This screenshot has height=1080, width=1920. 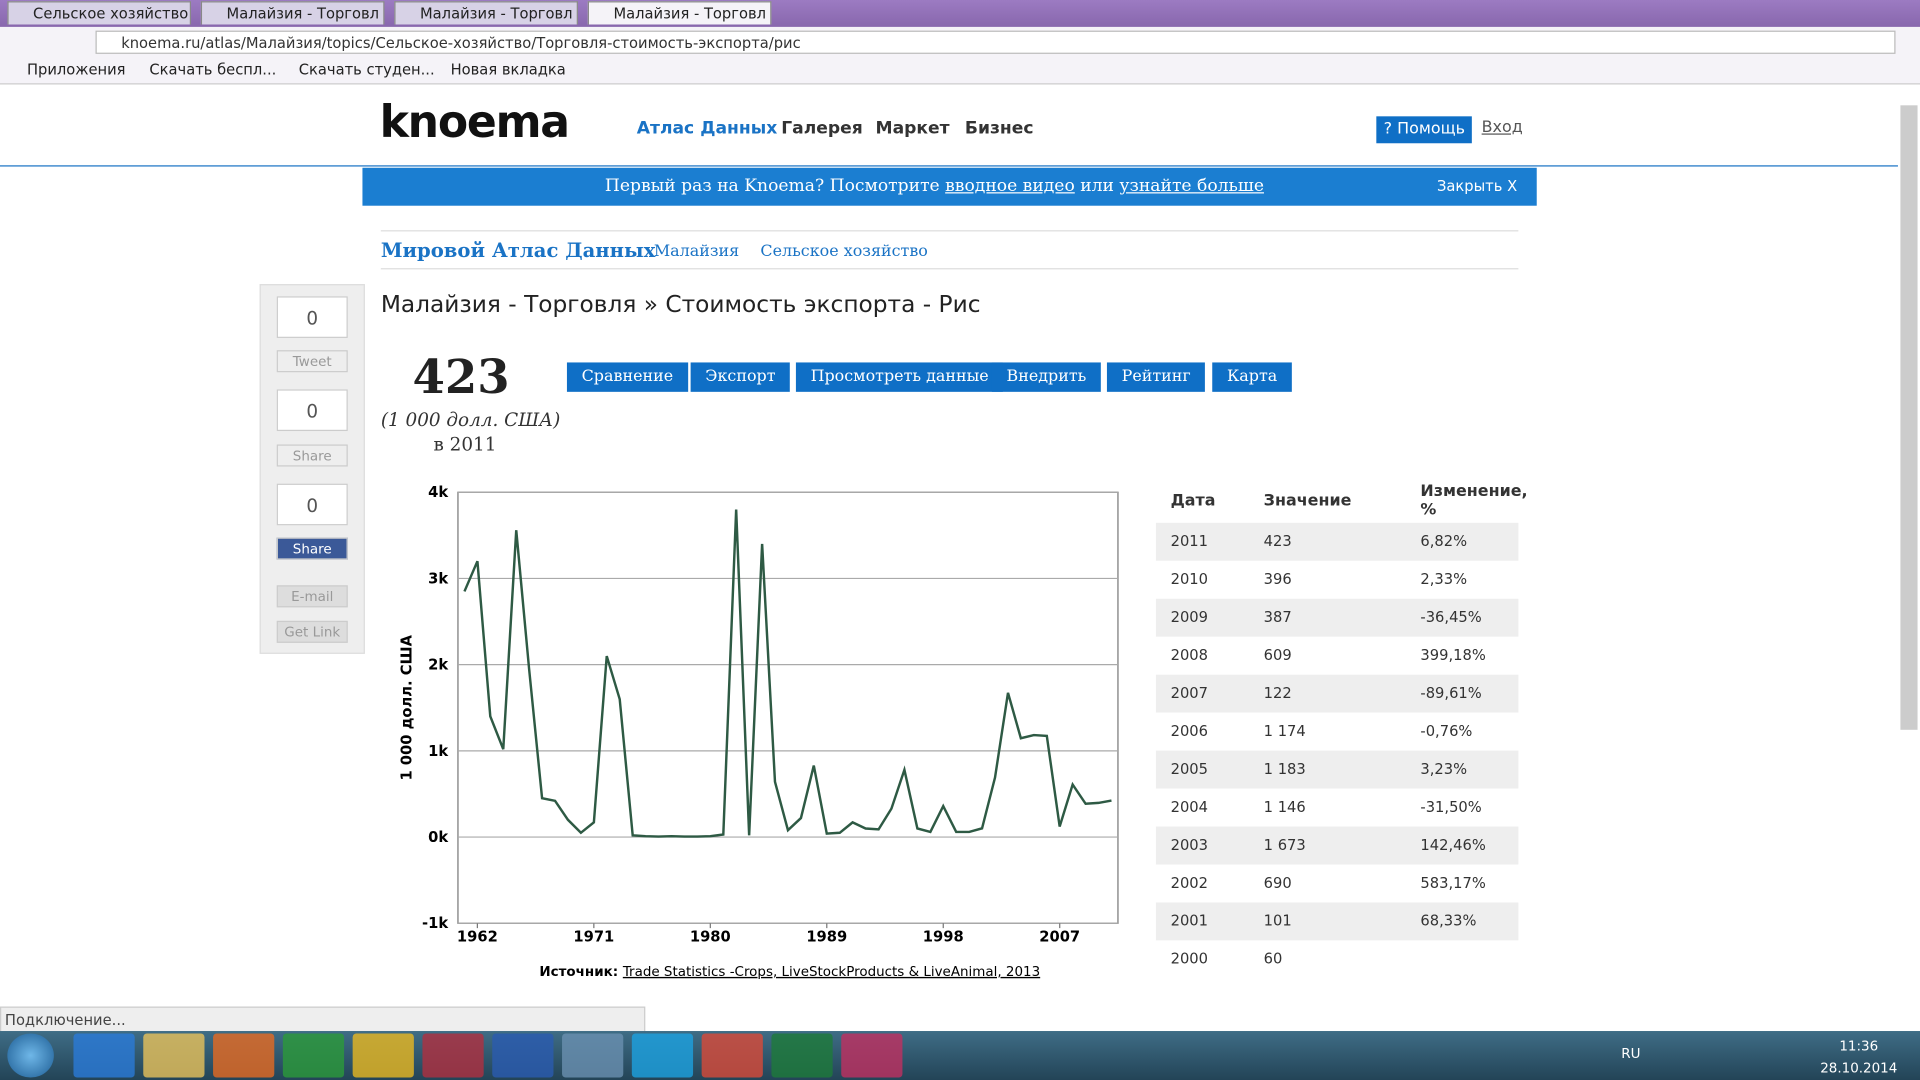 I want to click on source-label: Источник:, so click(x=580, y=972).